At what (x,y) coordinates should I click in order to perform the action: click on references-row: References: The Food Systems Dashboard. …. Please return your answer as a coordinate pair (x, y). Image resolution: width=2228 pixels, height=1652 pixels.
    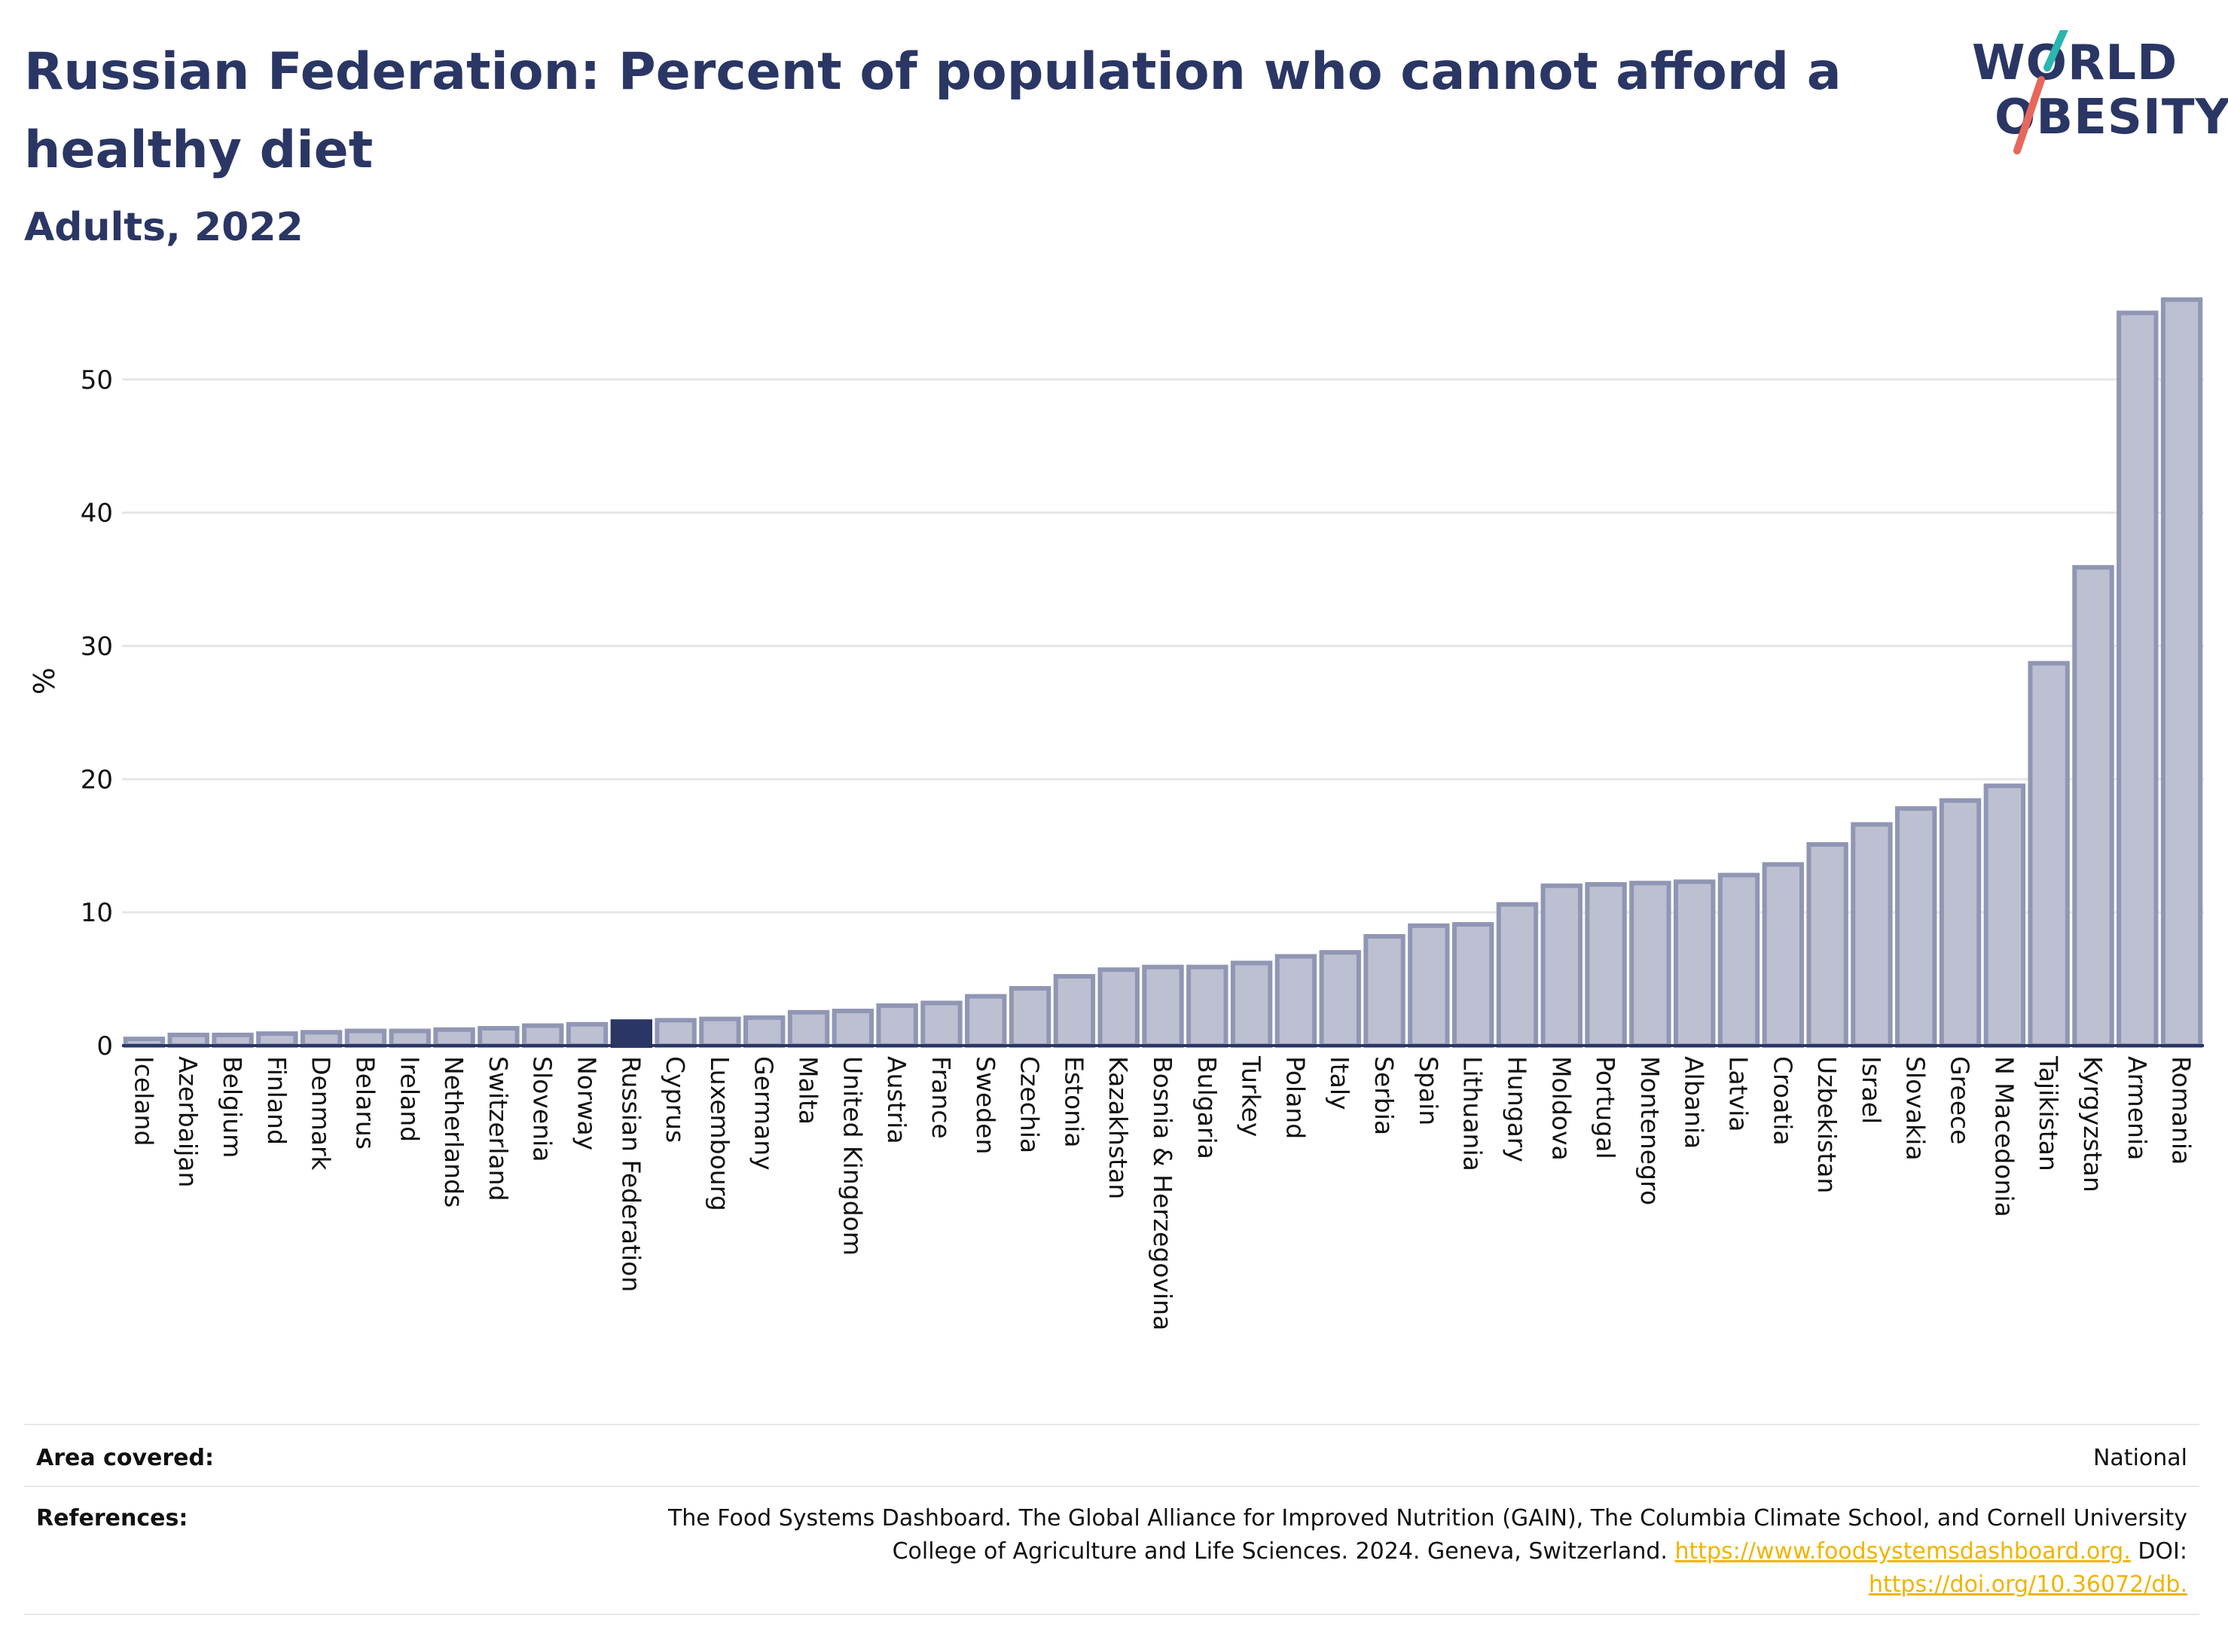
    Looking at the image, I should click on (1111, 1555).